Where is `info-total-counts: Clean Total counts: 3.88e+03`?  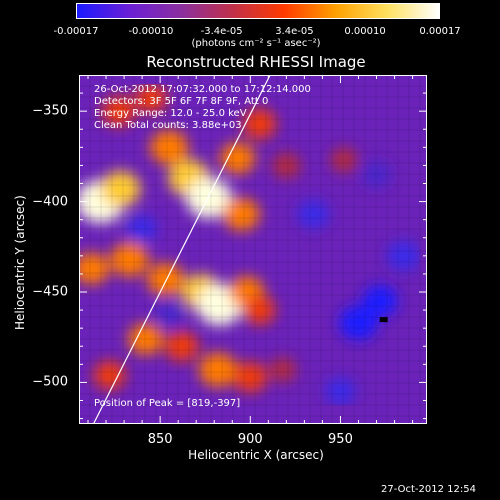 info-total-counts: Clean Total counts: 3.88e+03 is located at coordinates (168, 125).